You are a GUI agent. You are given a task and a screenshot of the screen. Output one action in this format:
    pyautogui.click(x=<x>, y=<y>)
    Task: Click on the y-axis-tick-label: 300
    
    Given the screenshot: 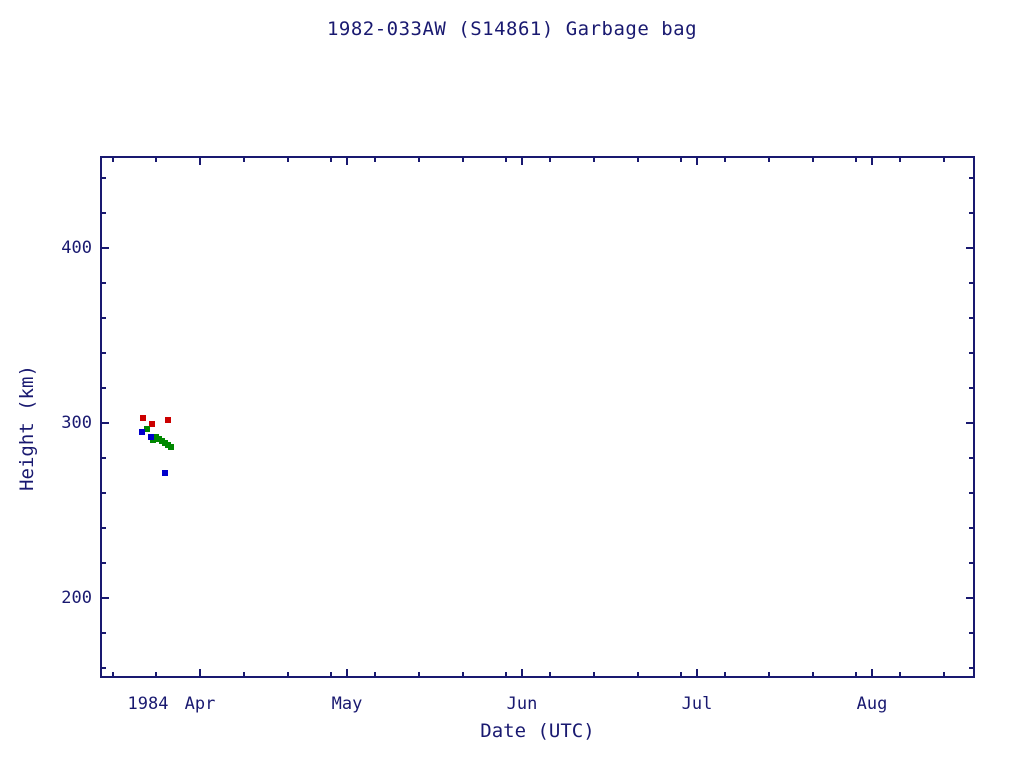 What is the action you would take?
    pyautogui.click(x=76, y=423)
    